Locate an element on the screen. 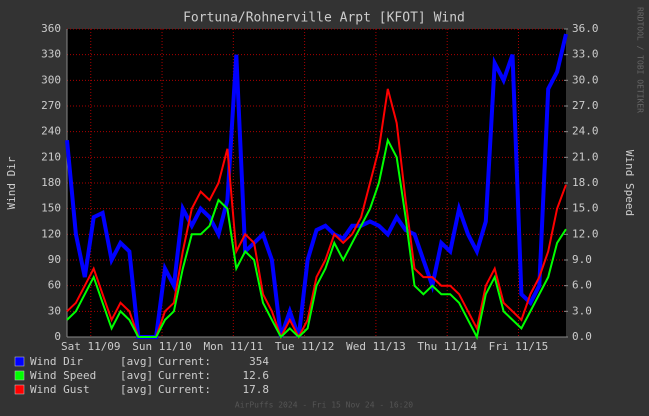 The height and width of the screenshot is (416, 649). y2-tick-label: 24.0 is located at coordinates (585, 131).